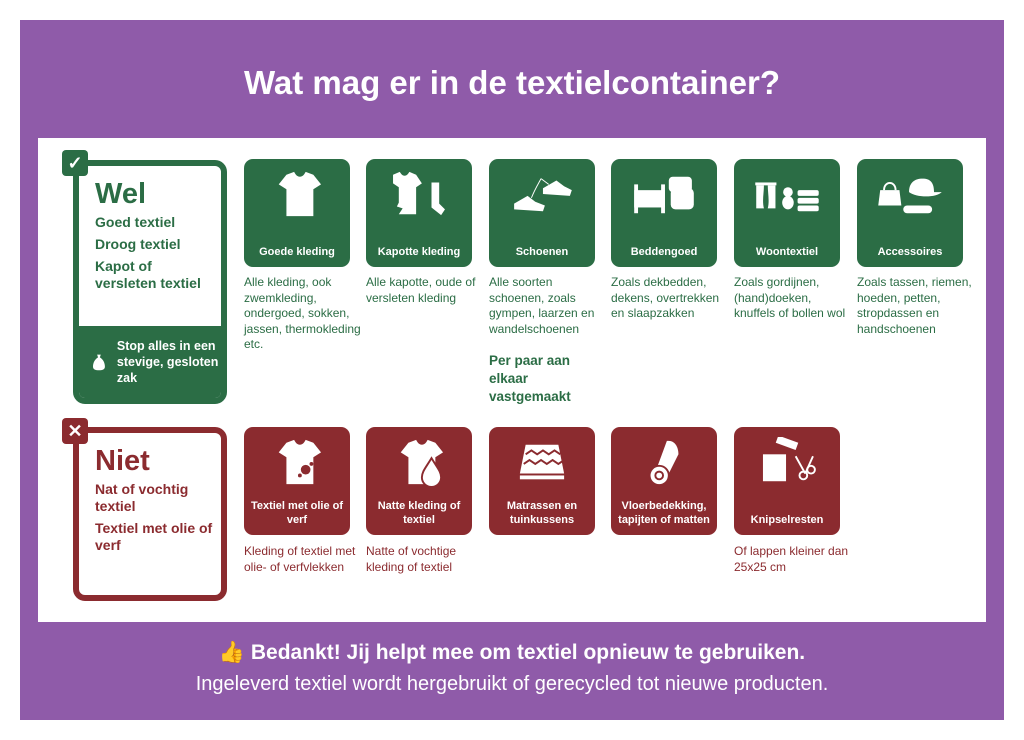 The image size is (1024, 740). I want to click on scraps-scissors-icon, so click(789, 459).